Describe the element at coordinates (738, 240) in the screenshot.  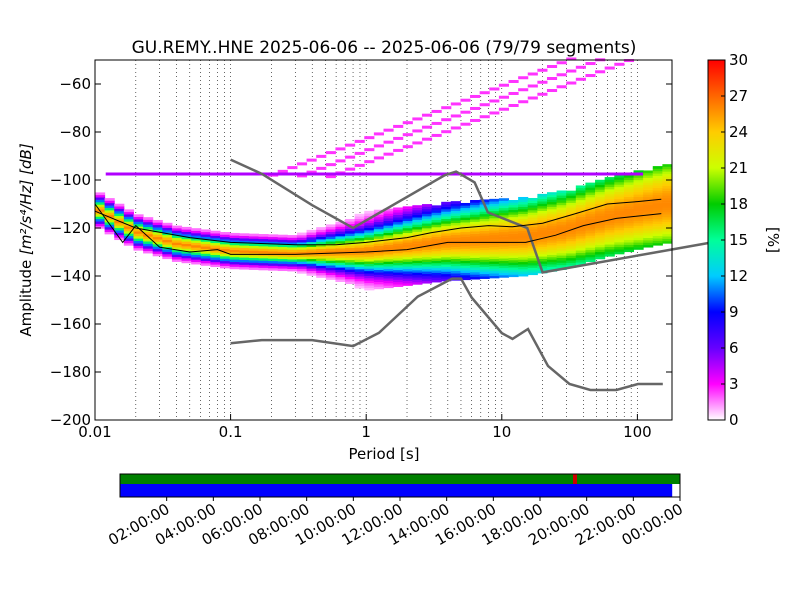
I see `colorbar-tick-label: 15` at that location.